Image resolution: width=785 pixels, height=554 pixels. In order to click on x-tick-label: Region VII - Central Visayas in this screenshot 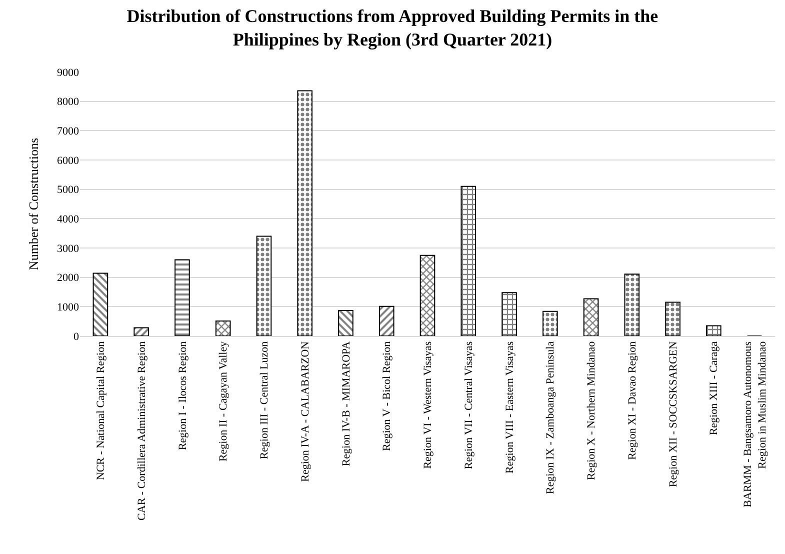, I will do `click(468, 405)`.